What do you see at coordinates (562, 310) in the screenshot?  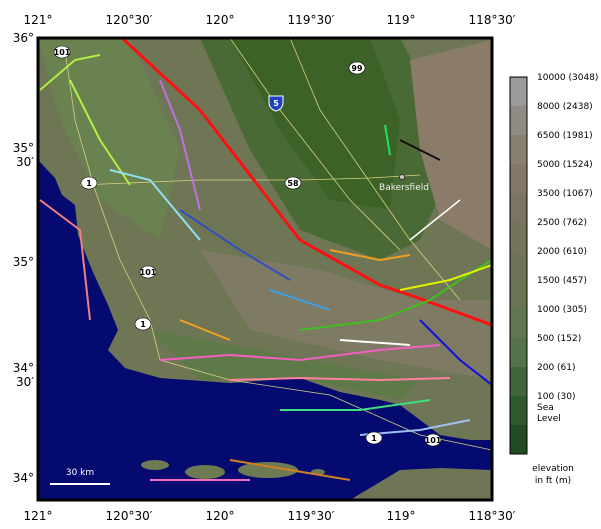 I see `legend-label: 1000 (305)` at bounding box center [562, 310].